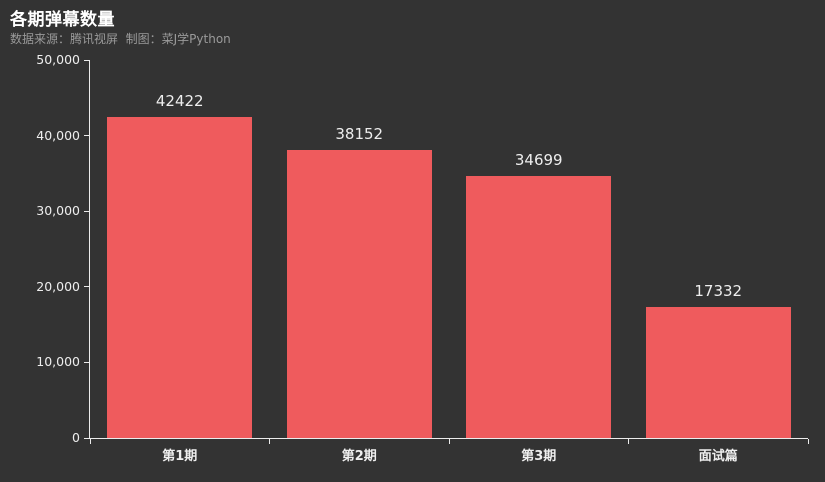  Describe the element at coordinates (76, 437) in the screenshot. I see `y-axis-label: 0` at that location.